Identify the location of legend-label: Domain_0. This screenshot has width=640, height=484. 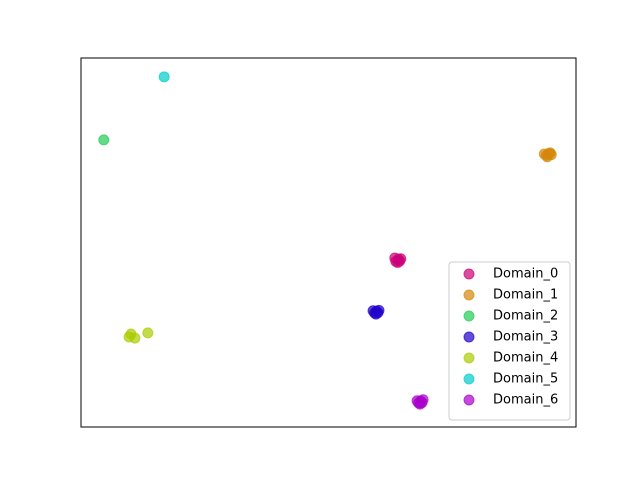
(525, 274).